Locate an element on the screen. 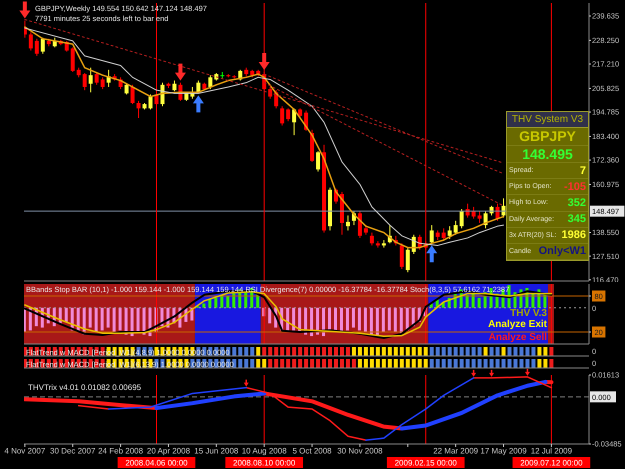  text: THV System V3 is located at coordinates (547, 120).